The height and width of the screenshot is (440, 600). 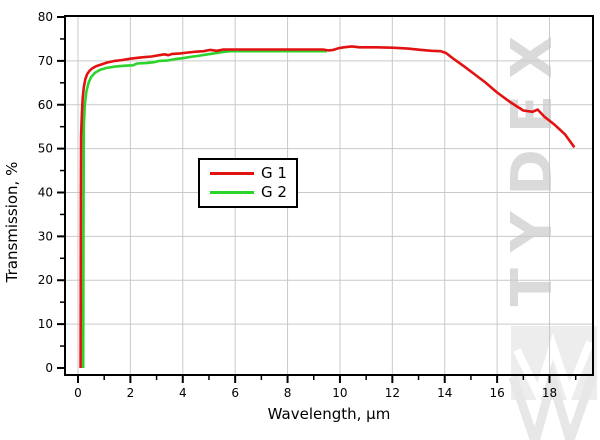 What do you see at coordinates (45, 17) in the screenshot?
I see `y-tick-label: 80` at bounding box center [45, 17].